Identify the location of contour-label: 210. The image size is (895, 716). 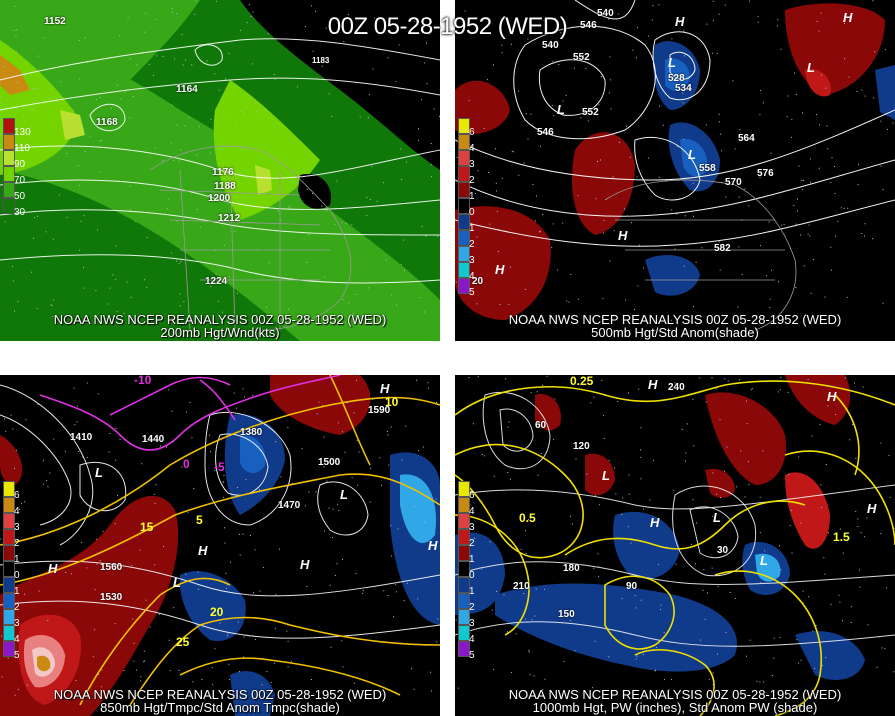
(521, 586).